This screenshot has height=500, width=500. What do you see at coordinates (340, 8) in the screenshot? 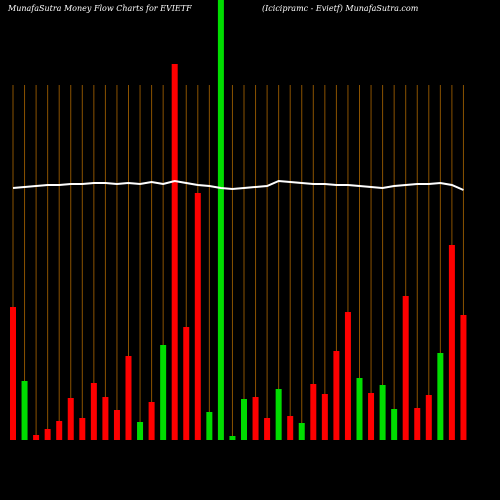
I see `chart-subtitle: (Icicipramc - Evietf) MunafaSutra.com` at bounding box center [340, 8].